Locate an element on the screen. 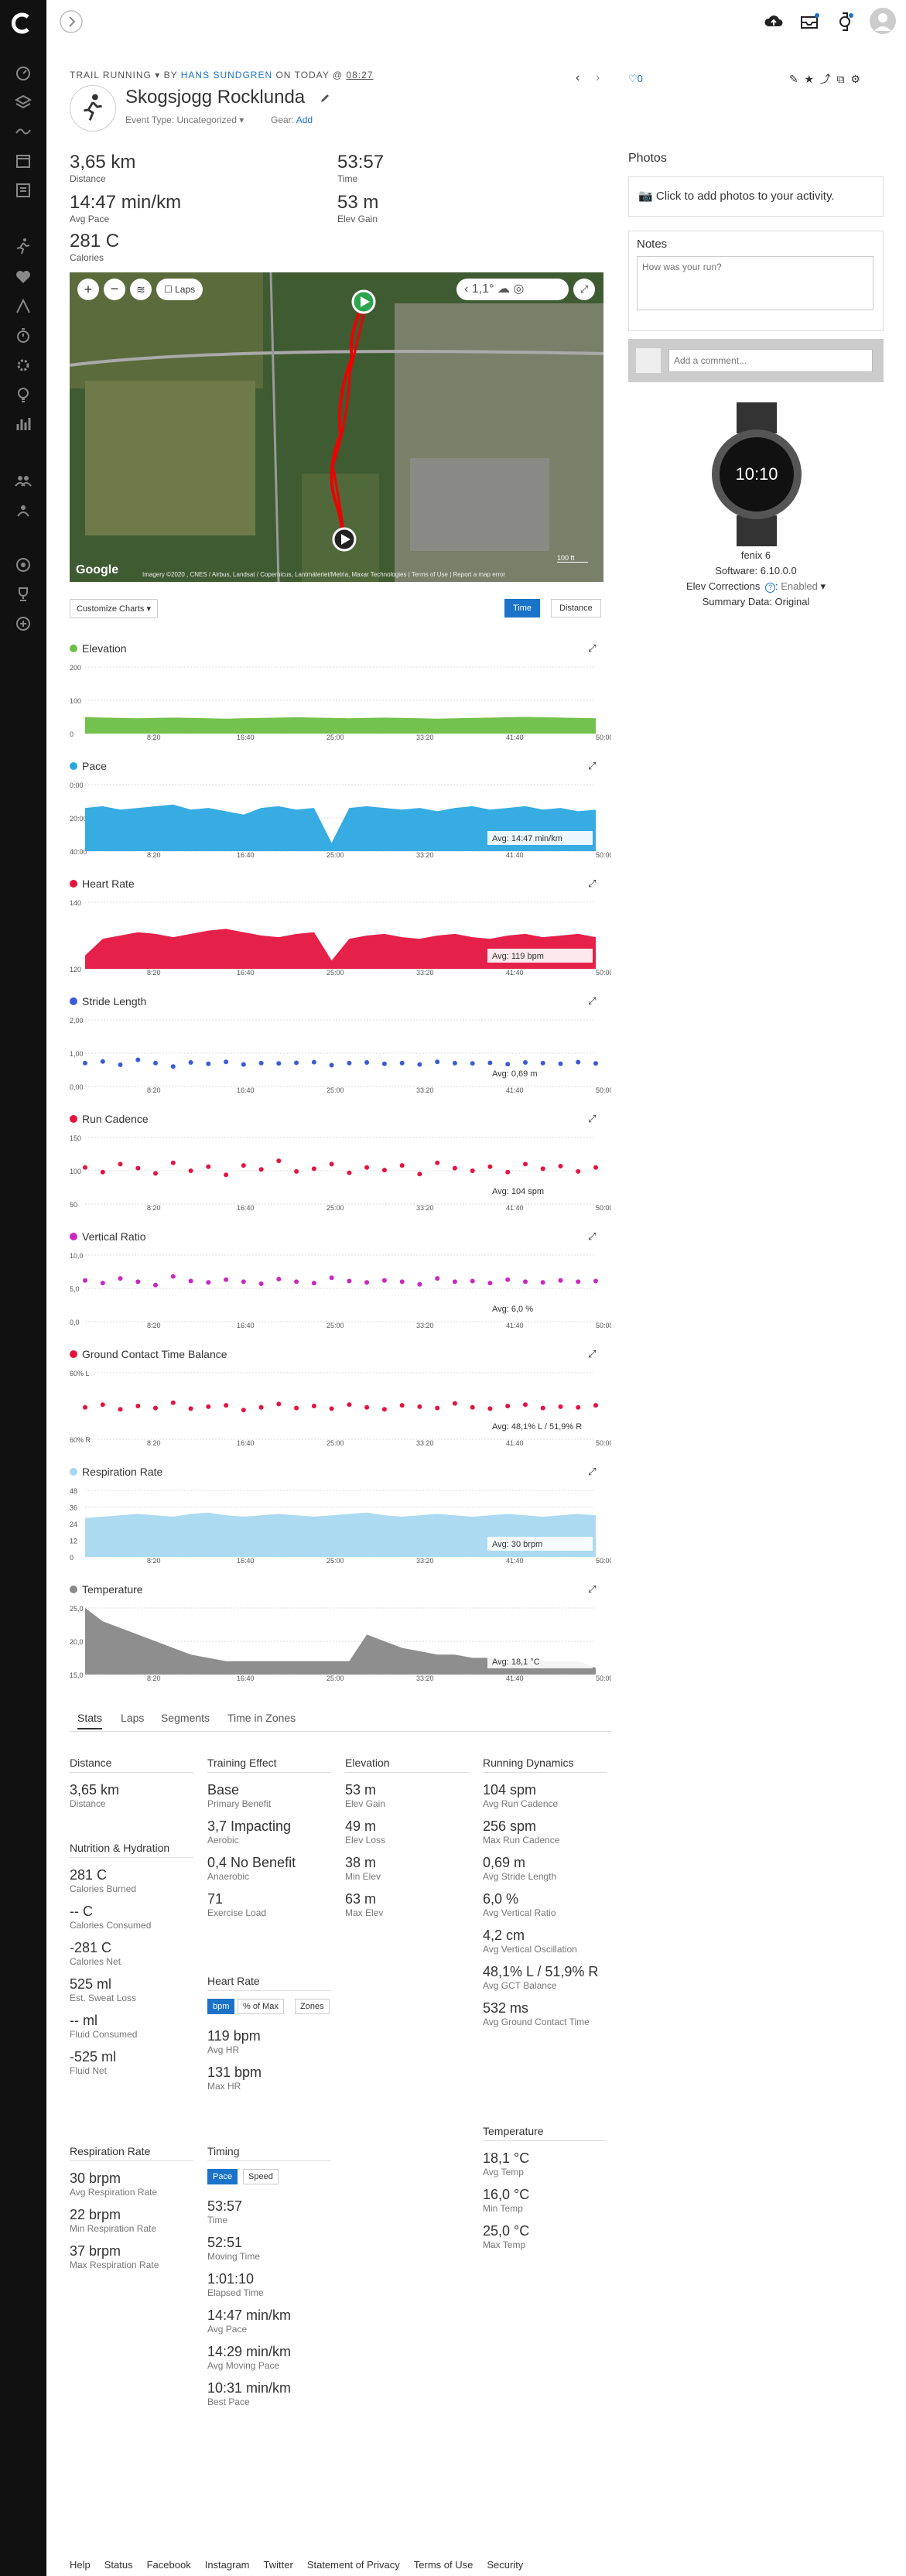 Image resolution: width=906 pixels, height=2576 pixels. upload-cloud-icon is located at coordinates (774, 22).